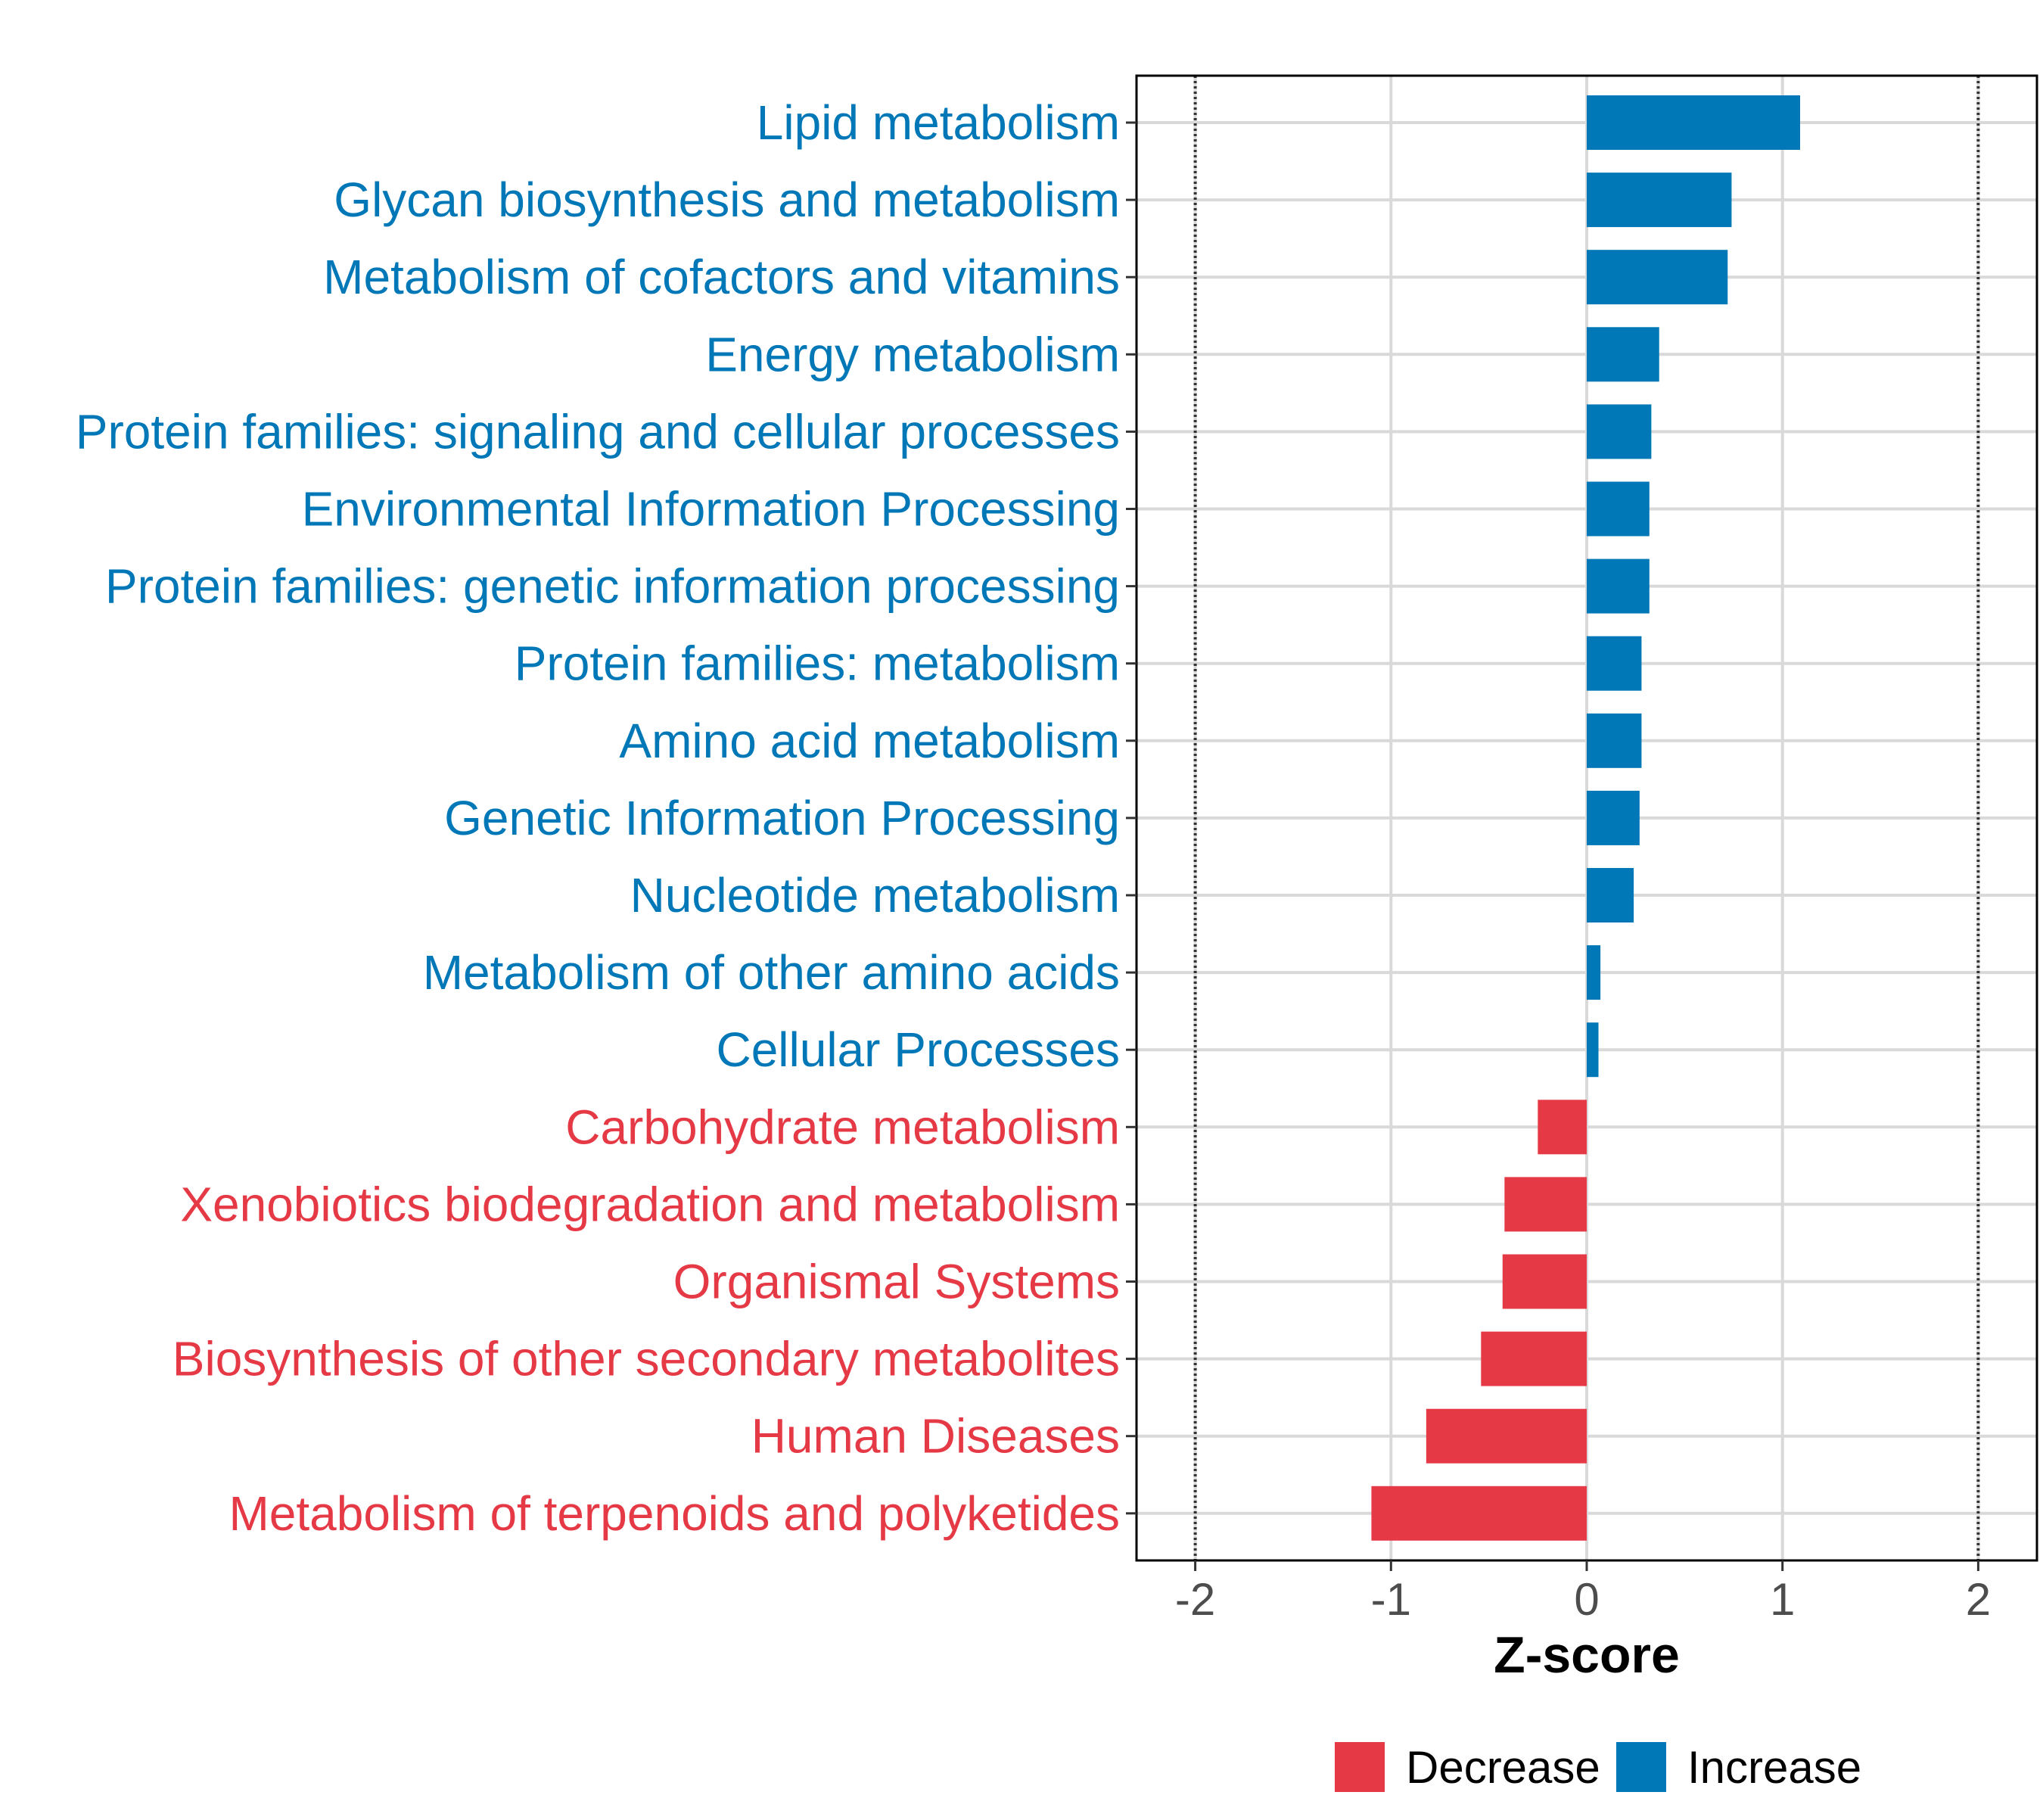  What do you see at coordinates (727, 200) in the screenshot?
I see `category-label: Glycan biosynthesis and metabolism` at bounding box center [727, 200].